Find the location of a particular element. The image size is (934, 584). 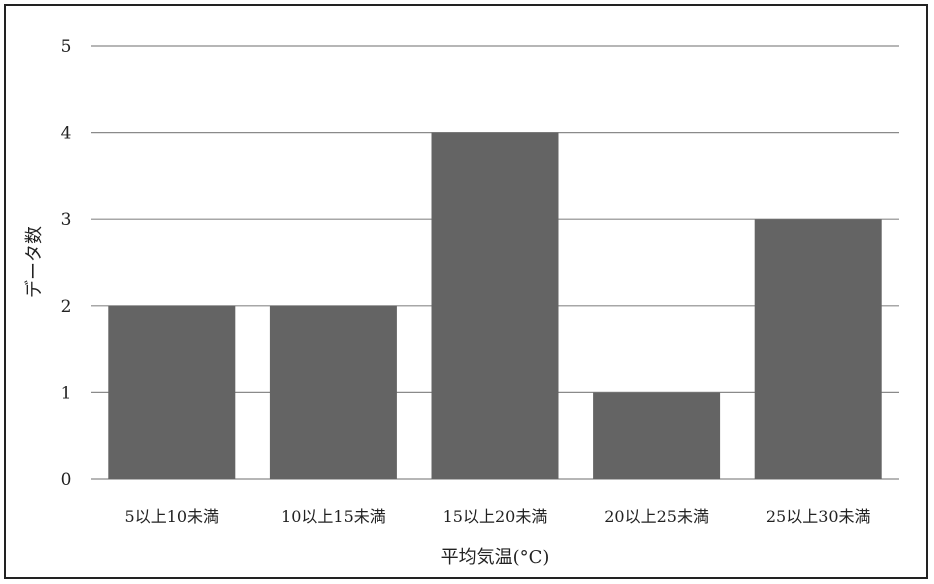

x-axis-categories: 5以上10未満 10以上15未満 15以上20未満 20以上25未満 25以上30未満 is located at coordinates (498, 516).